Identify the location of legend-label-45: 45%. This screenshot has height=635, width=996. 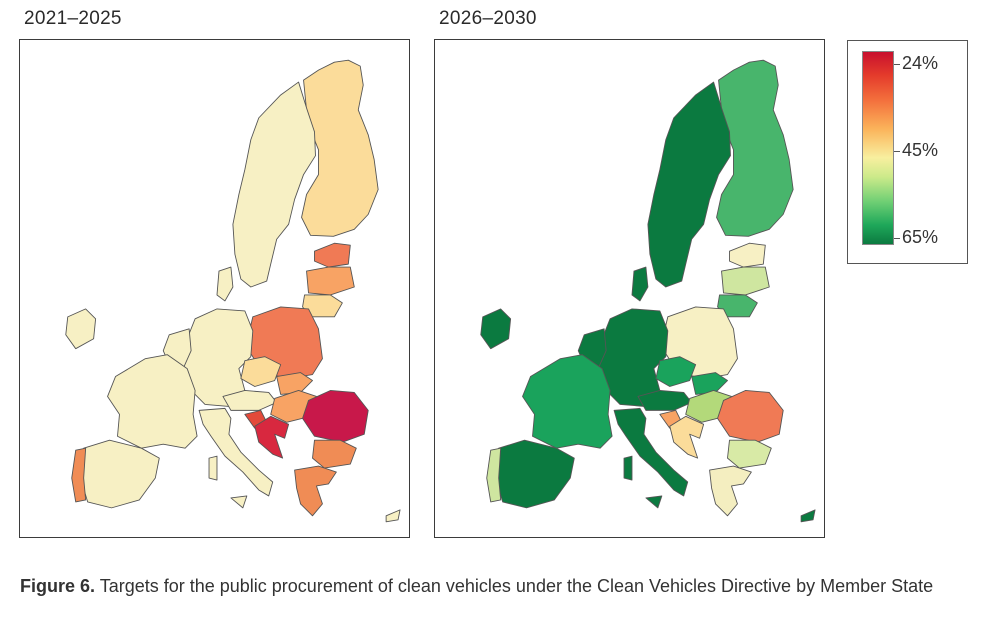
(920, 150).